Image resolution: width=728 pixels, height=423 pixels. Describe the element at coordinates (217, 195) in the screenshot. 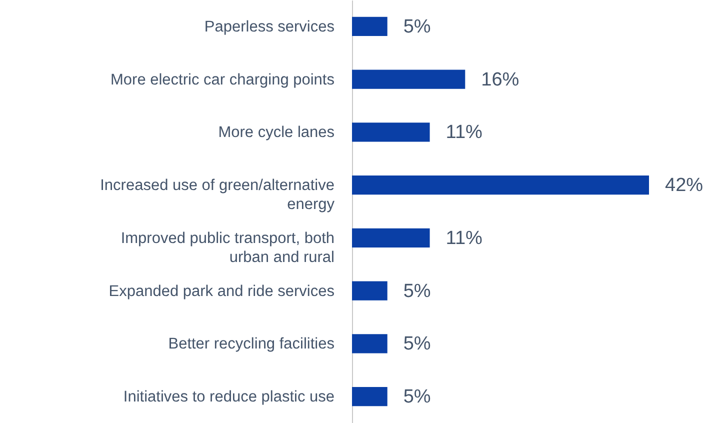

I see `y-tick-label: Increased use of green/alternative energy` at that location.